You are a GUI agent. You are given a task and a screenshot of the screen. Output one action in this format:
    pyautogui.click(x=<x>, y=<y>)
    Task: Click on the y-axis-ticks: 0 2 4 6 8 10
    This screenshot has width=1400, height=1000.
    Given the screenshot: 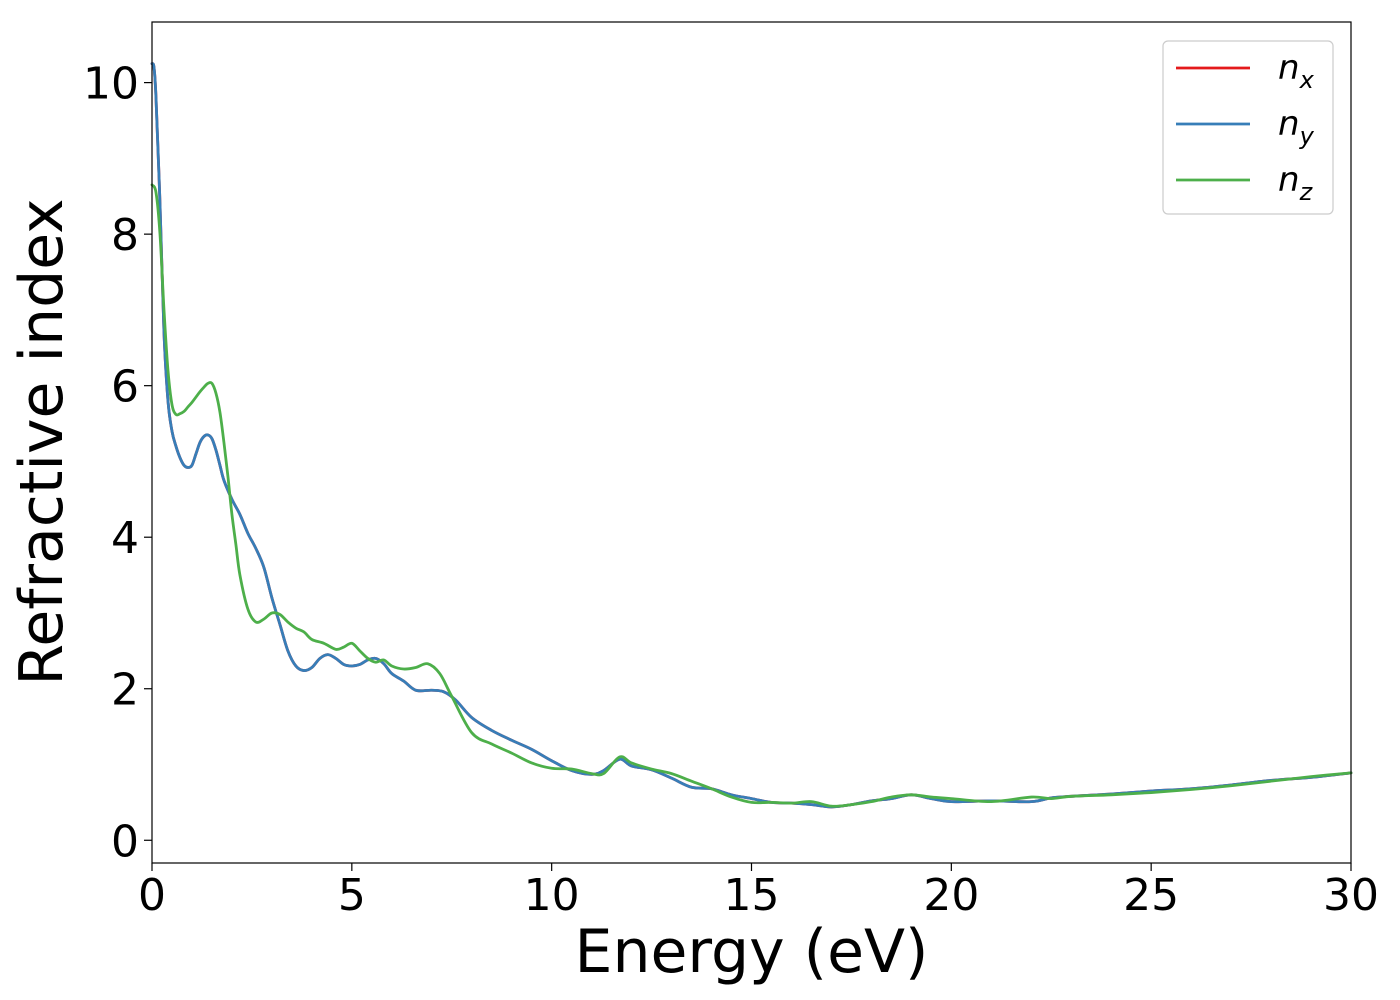 What is the action you would take?
    pyautogui.click(x=117, y=463)
    